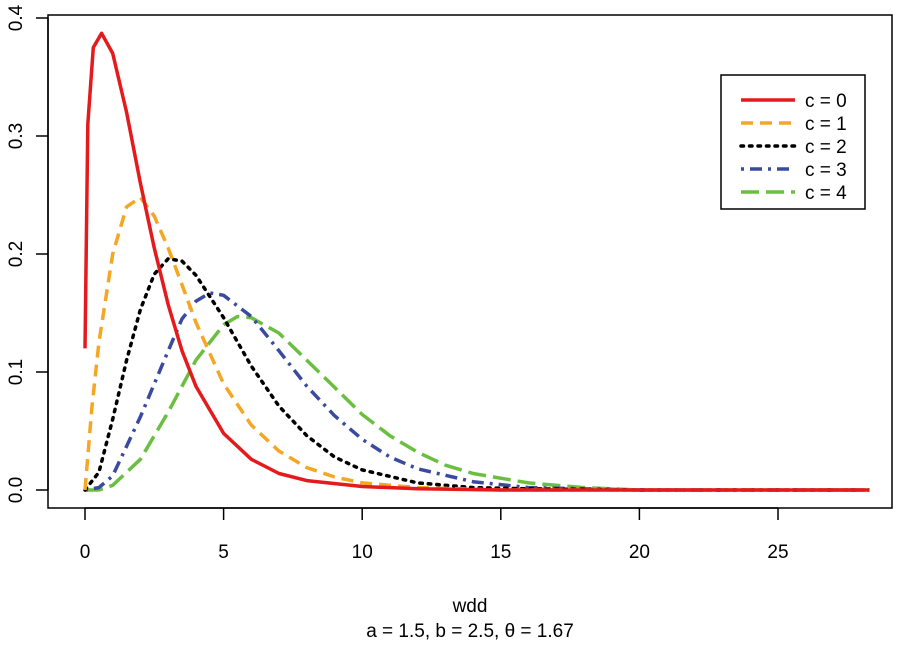 This screenshot has width=902, height=645. Describe the element at coordinates (639, 552) in the screenshot. I see `x-tick-label: 20` at that location.